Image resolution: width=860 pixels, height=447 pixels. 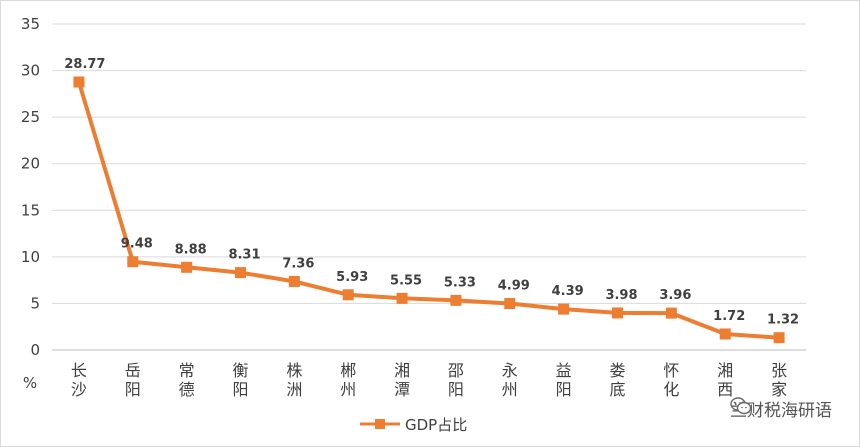 I want to click on y-tick-label: 5, so click(x=35, y=303).